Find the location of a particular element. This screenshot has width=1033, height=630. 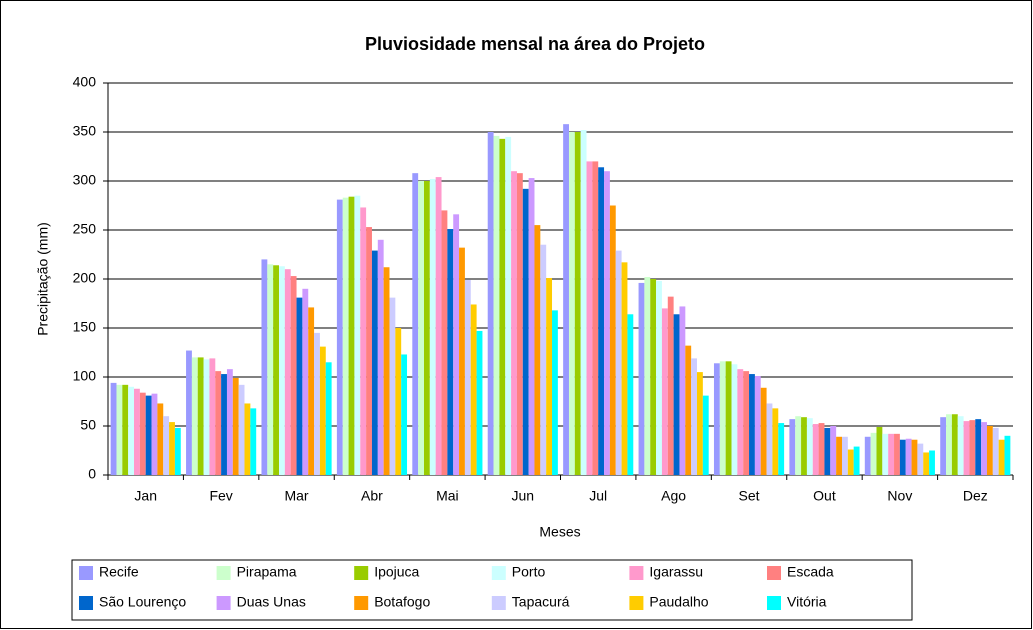

x-tick-label: Mar is located at coordinates (296, 496).